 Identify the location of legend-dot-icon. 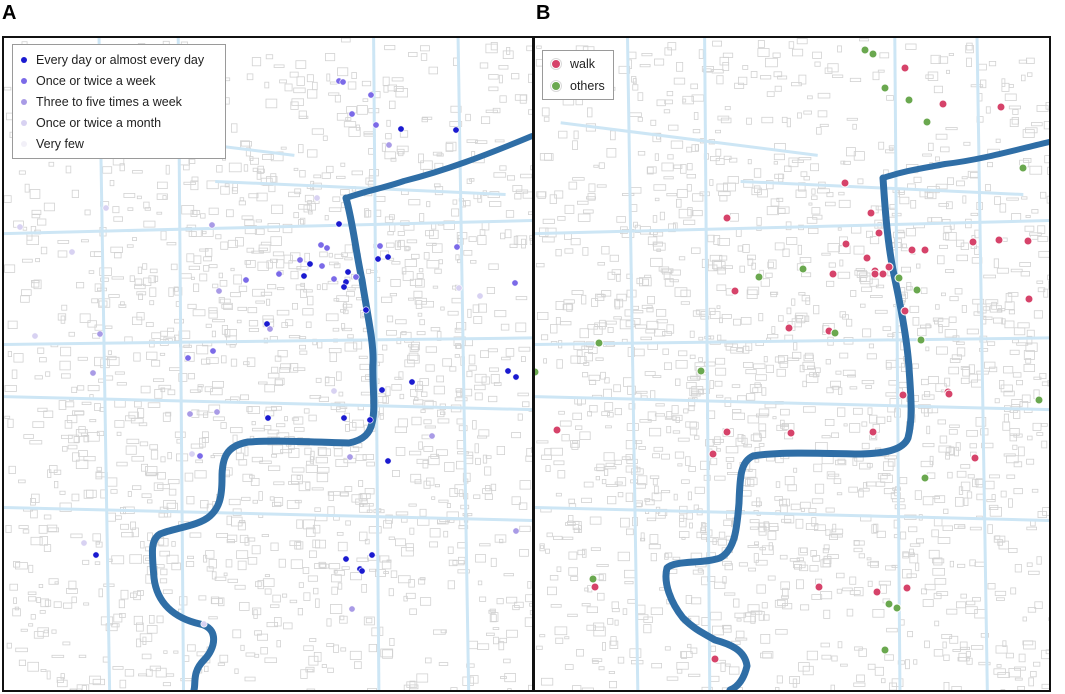
(556, 86).